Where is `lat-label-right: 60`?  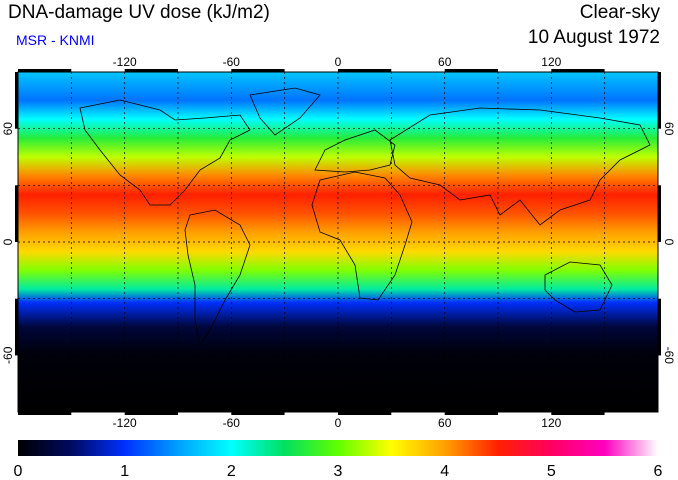 lat-label-right: 60 is located at coordinates (669, 129).